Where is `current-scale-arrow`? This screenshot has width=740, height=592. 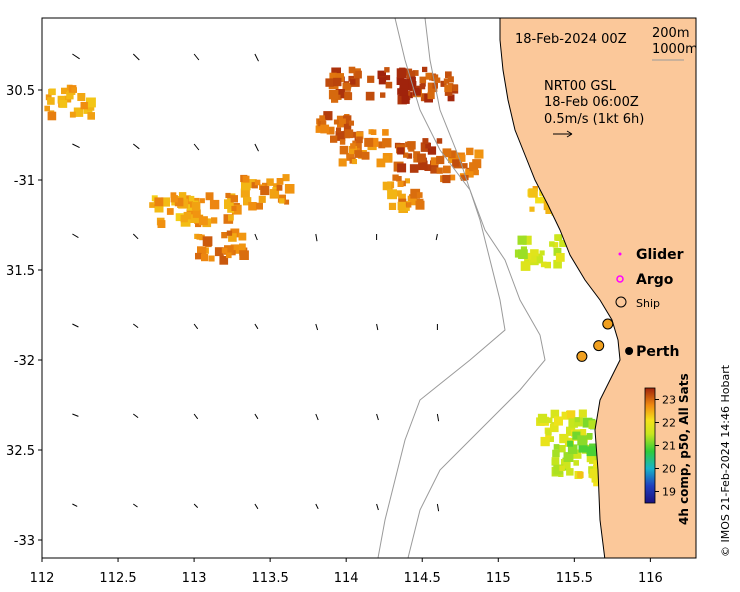 current-scale-arrow is located at coordinates (563, 134).